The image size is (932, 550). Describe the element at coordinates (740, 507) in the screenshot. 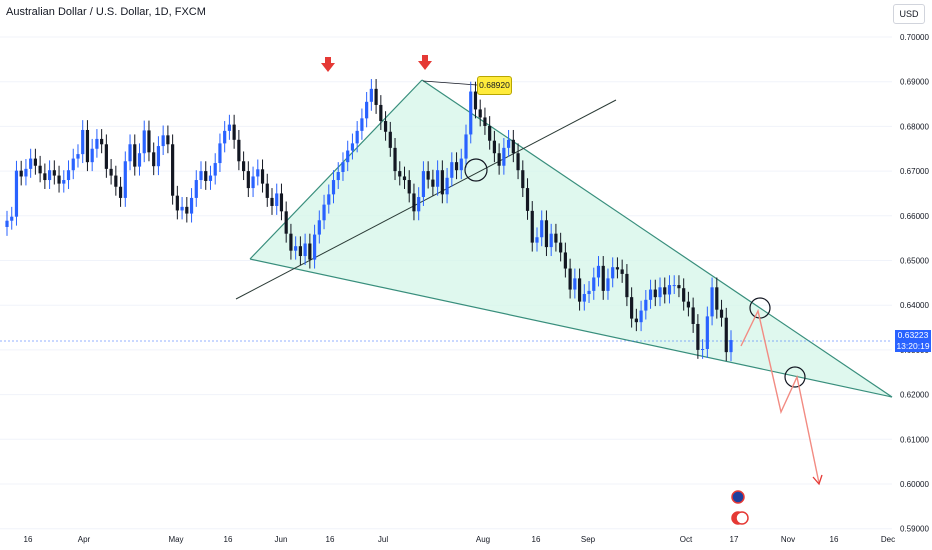

I see `event-icons` at that location.